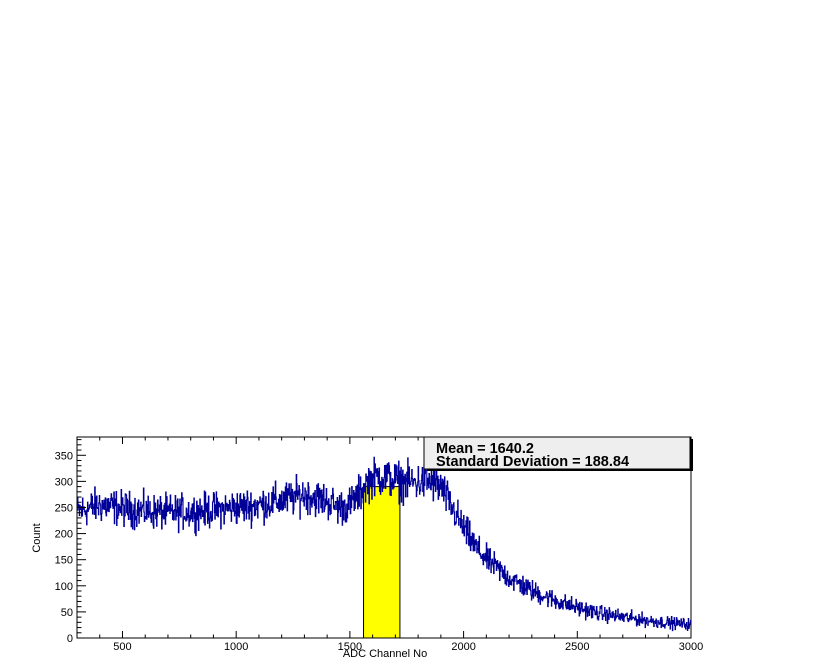  I want to click on highlight-layer, so click(382, 562).